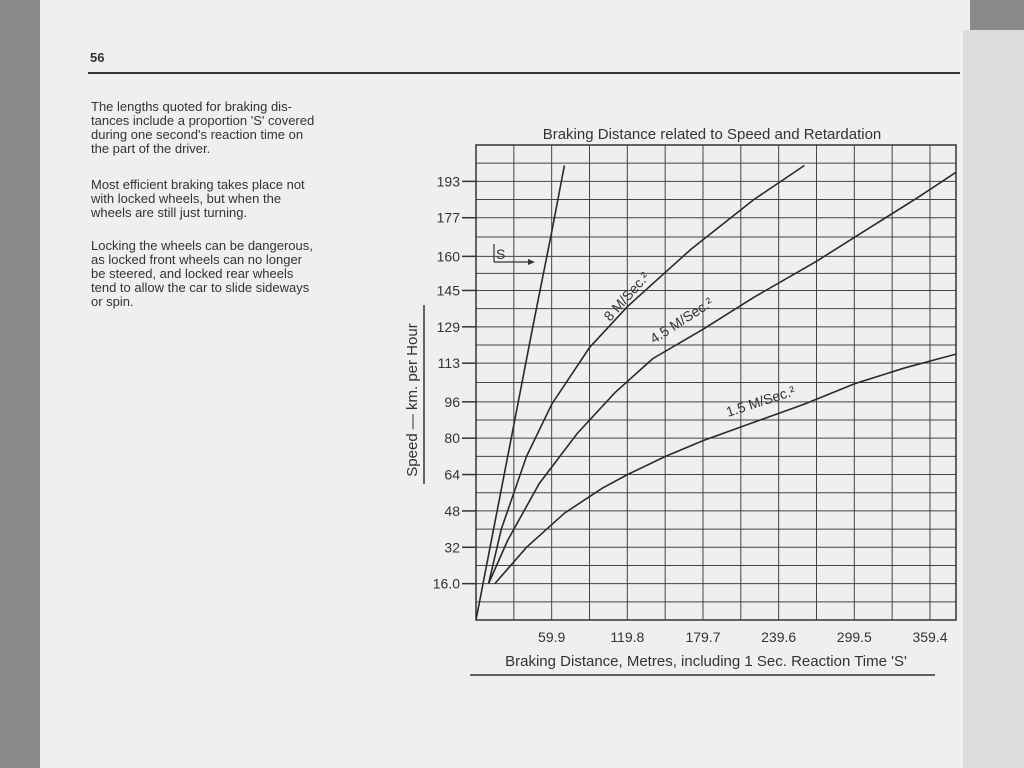 The image size is (1024, 768). I want to click on page-number: 56, so click(97, 57).